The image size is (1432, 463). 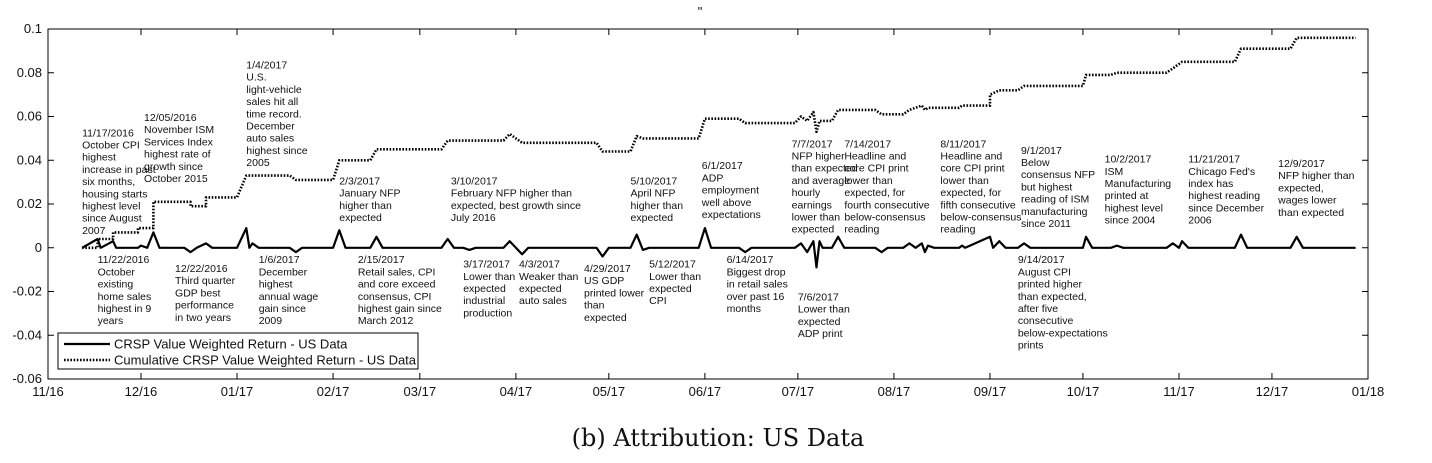 What do you see at coordinates (818, 297) in the screenshot?
I see `annotation-line: 7/6/2017` at bounding box center [818, 297].